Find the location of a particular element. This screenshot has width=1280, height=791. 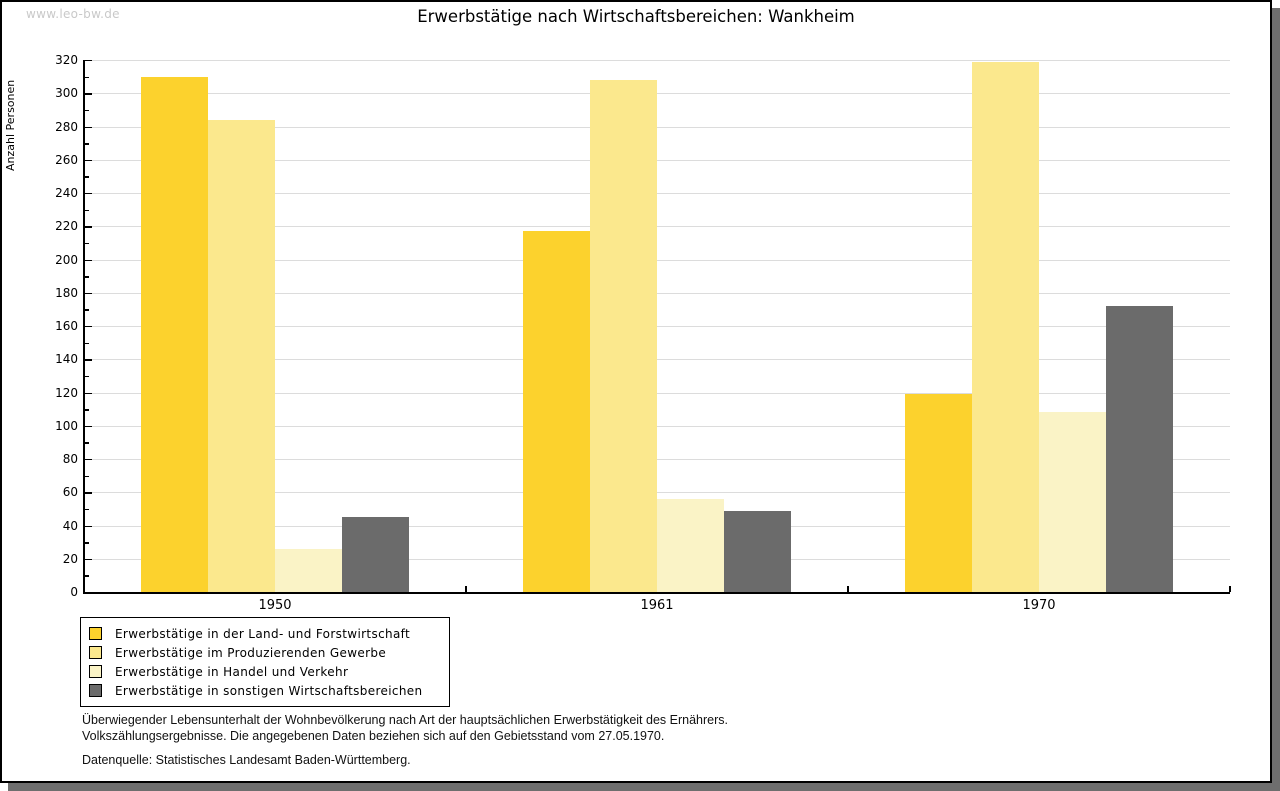

x-category-label-1950: 1950 is located at coordinates (275, 605).